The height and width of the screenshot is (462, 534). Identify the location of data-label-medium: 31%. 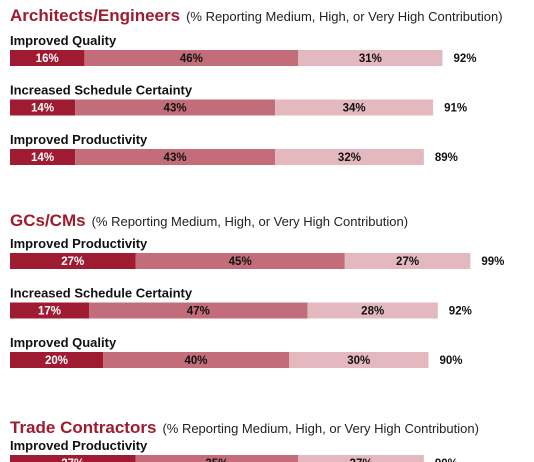
(370, 59).